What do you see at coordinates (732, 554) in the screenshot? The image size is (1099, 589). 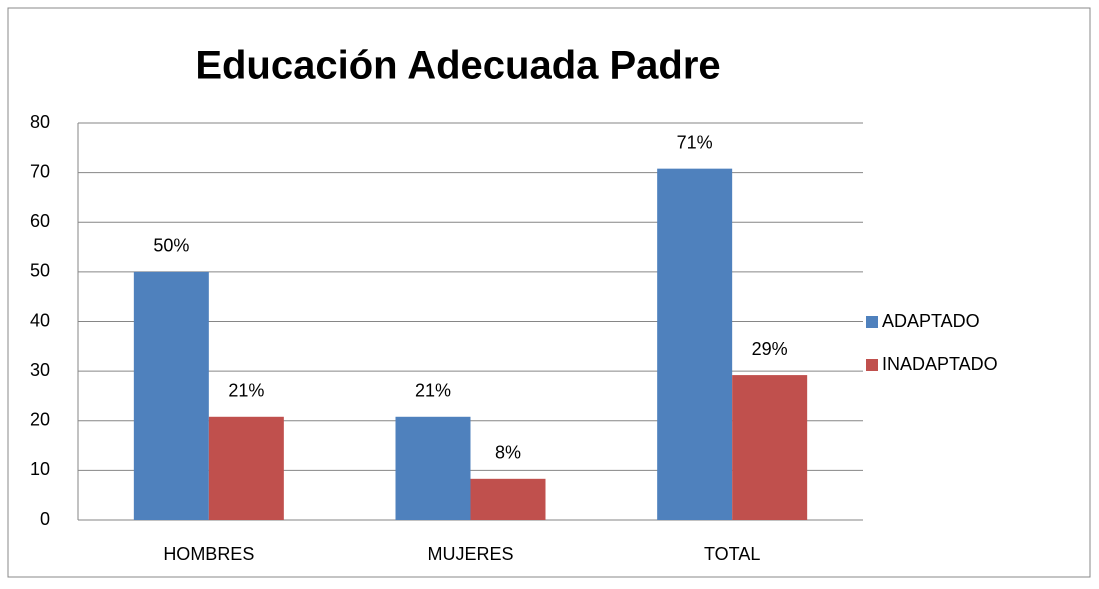 I see `x-tick-label: TOTAL` at bounding box center [732, 554].